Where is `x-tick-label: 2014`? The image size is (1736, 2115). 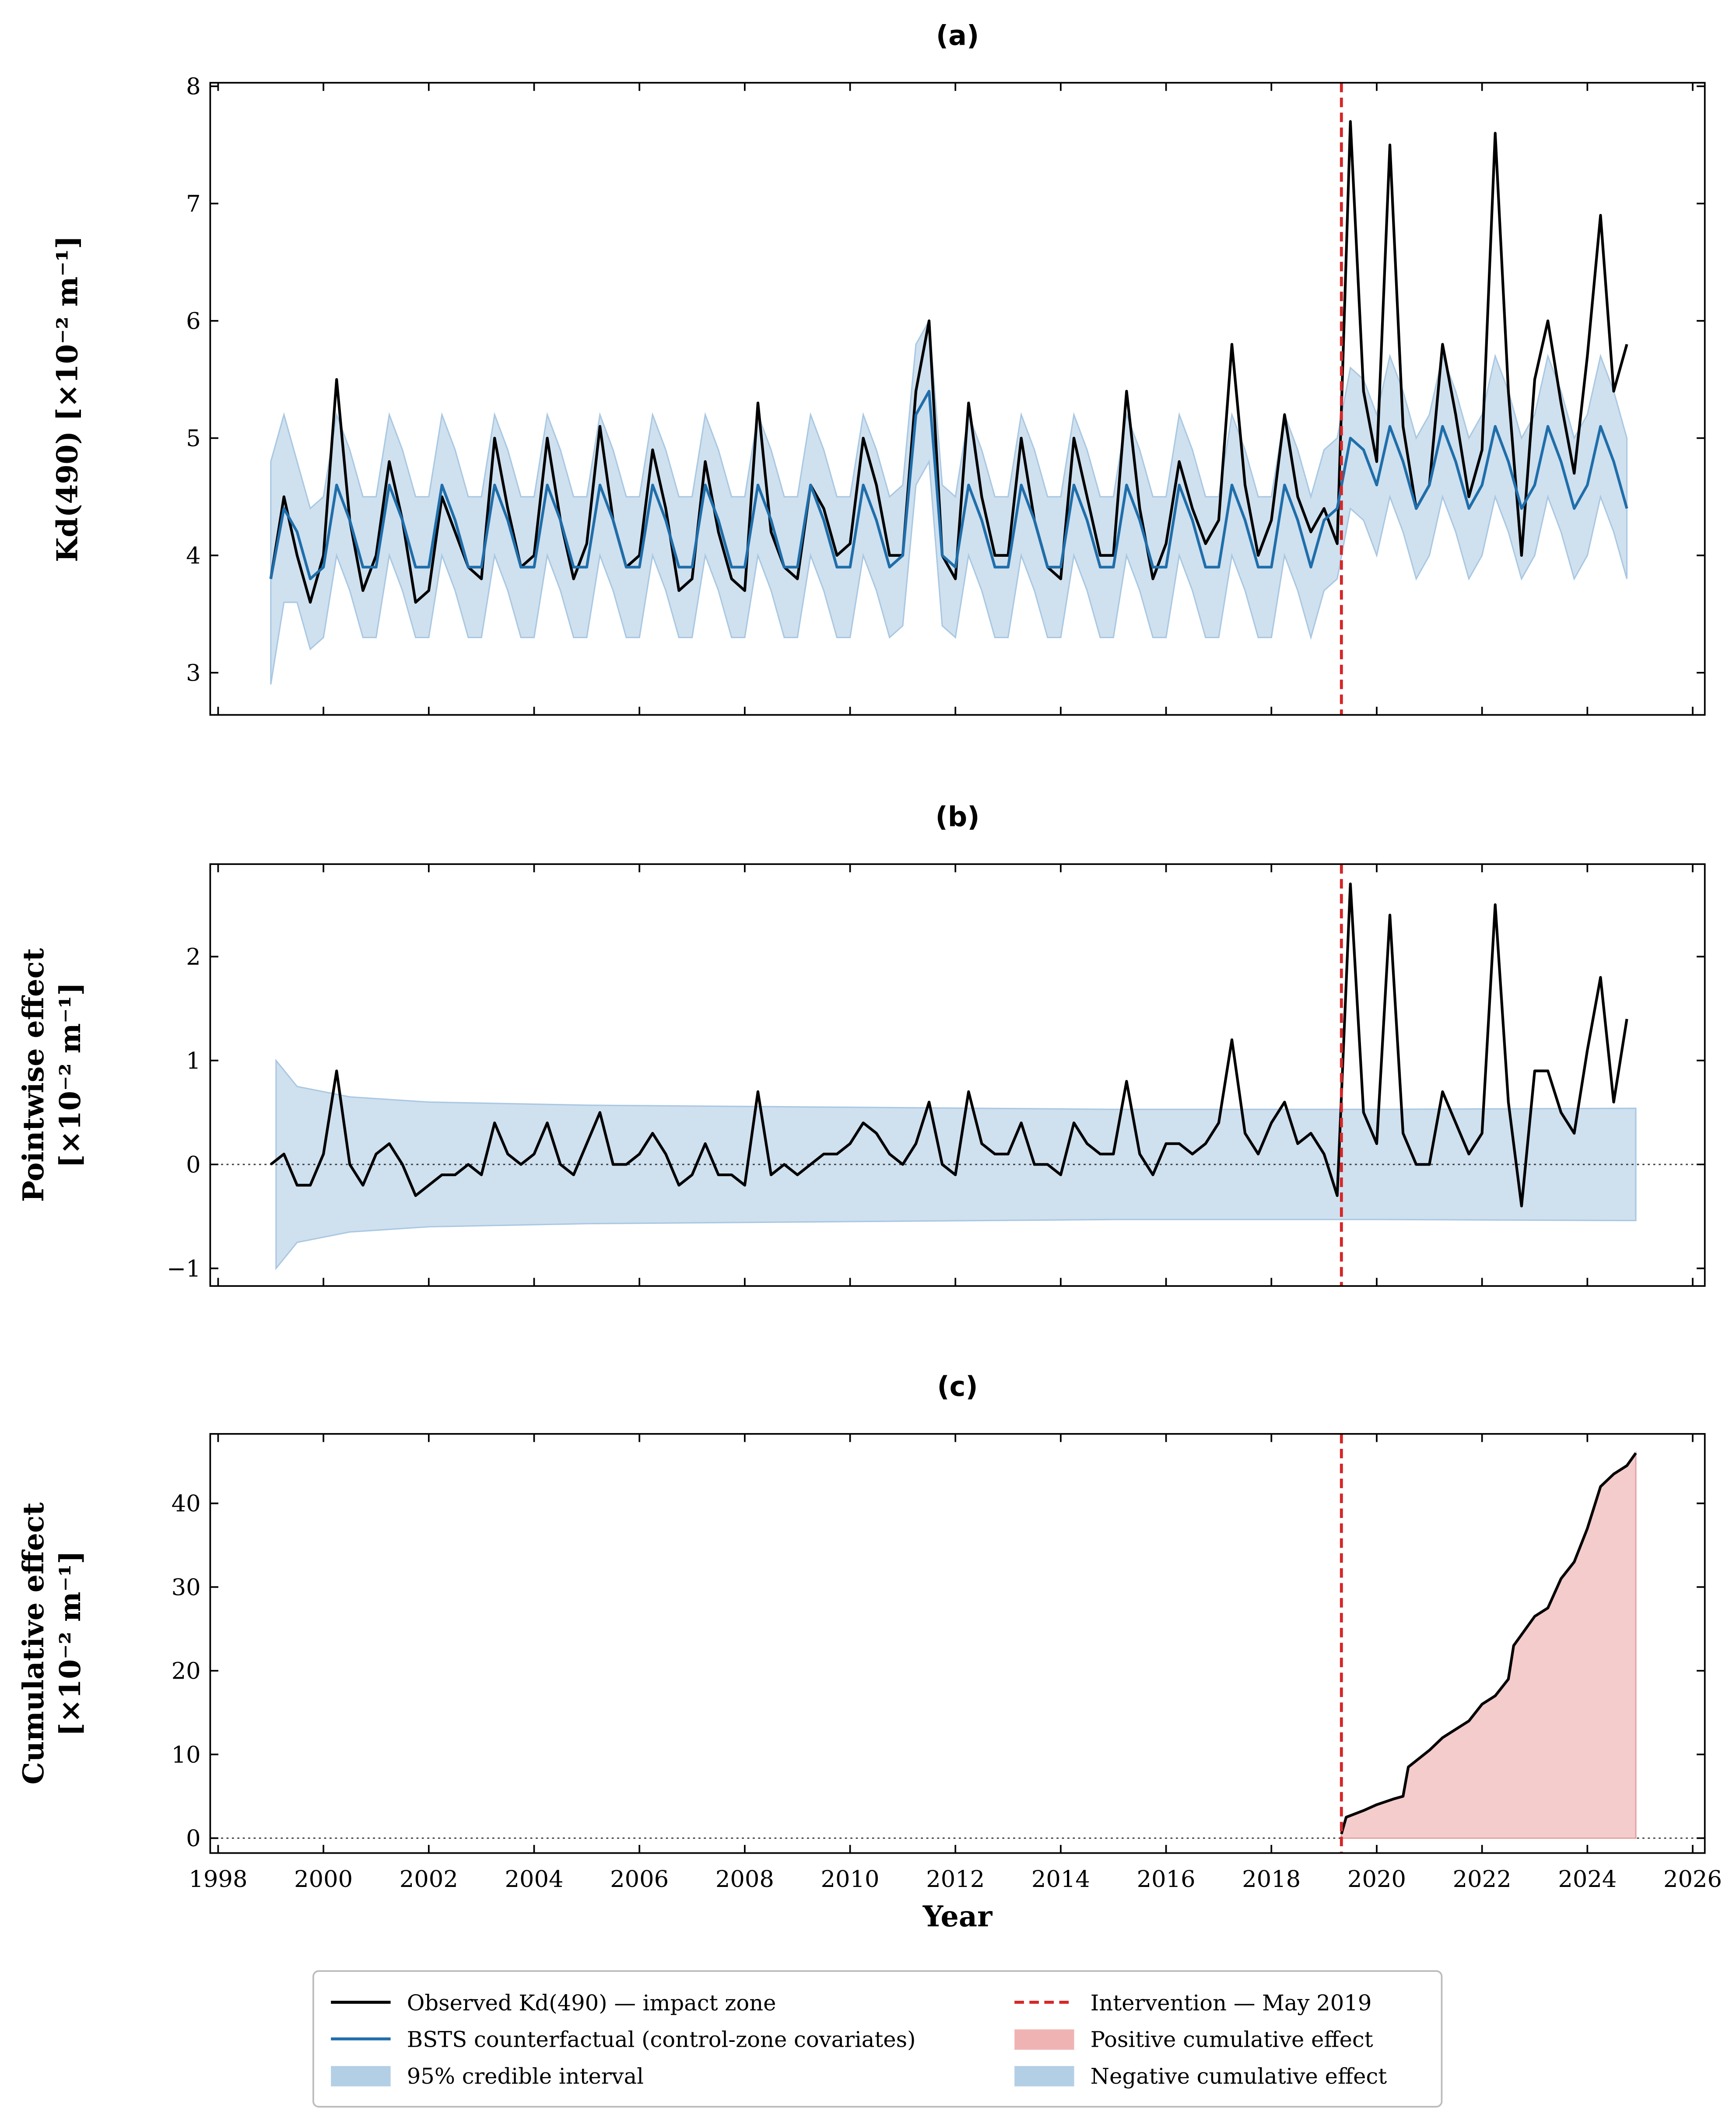
x-tick-label: 2014 is located at coordinates (1060, 1880).